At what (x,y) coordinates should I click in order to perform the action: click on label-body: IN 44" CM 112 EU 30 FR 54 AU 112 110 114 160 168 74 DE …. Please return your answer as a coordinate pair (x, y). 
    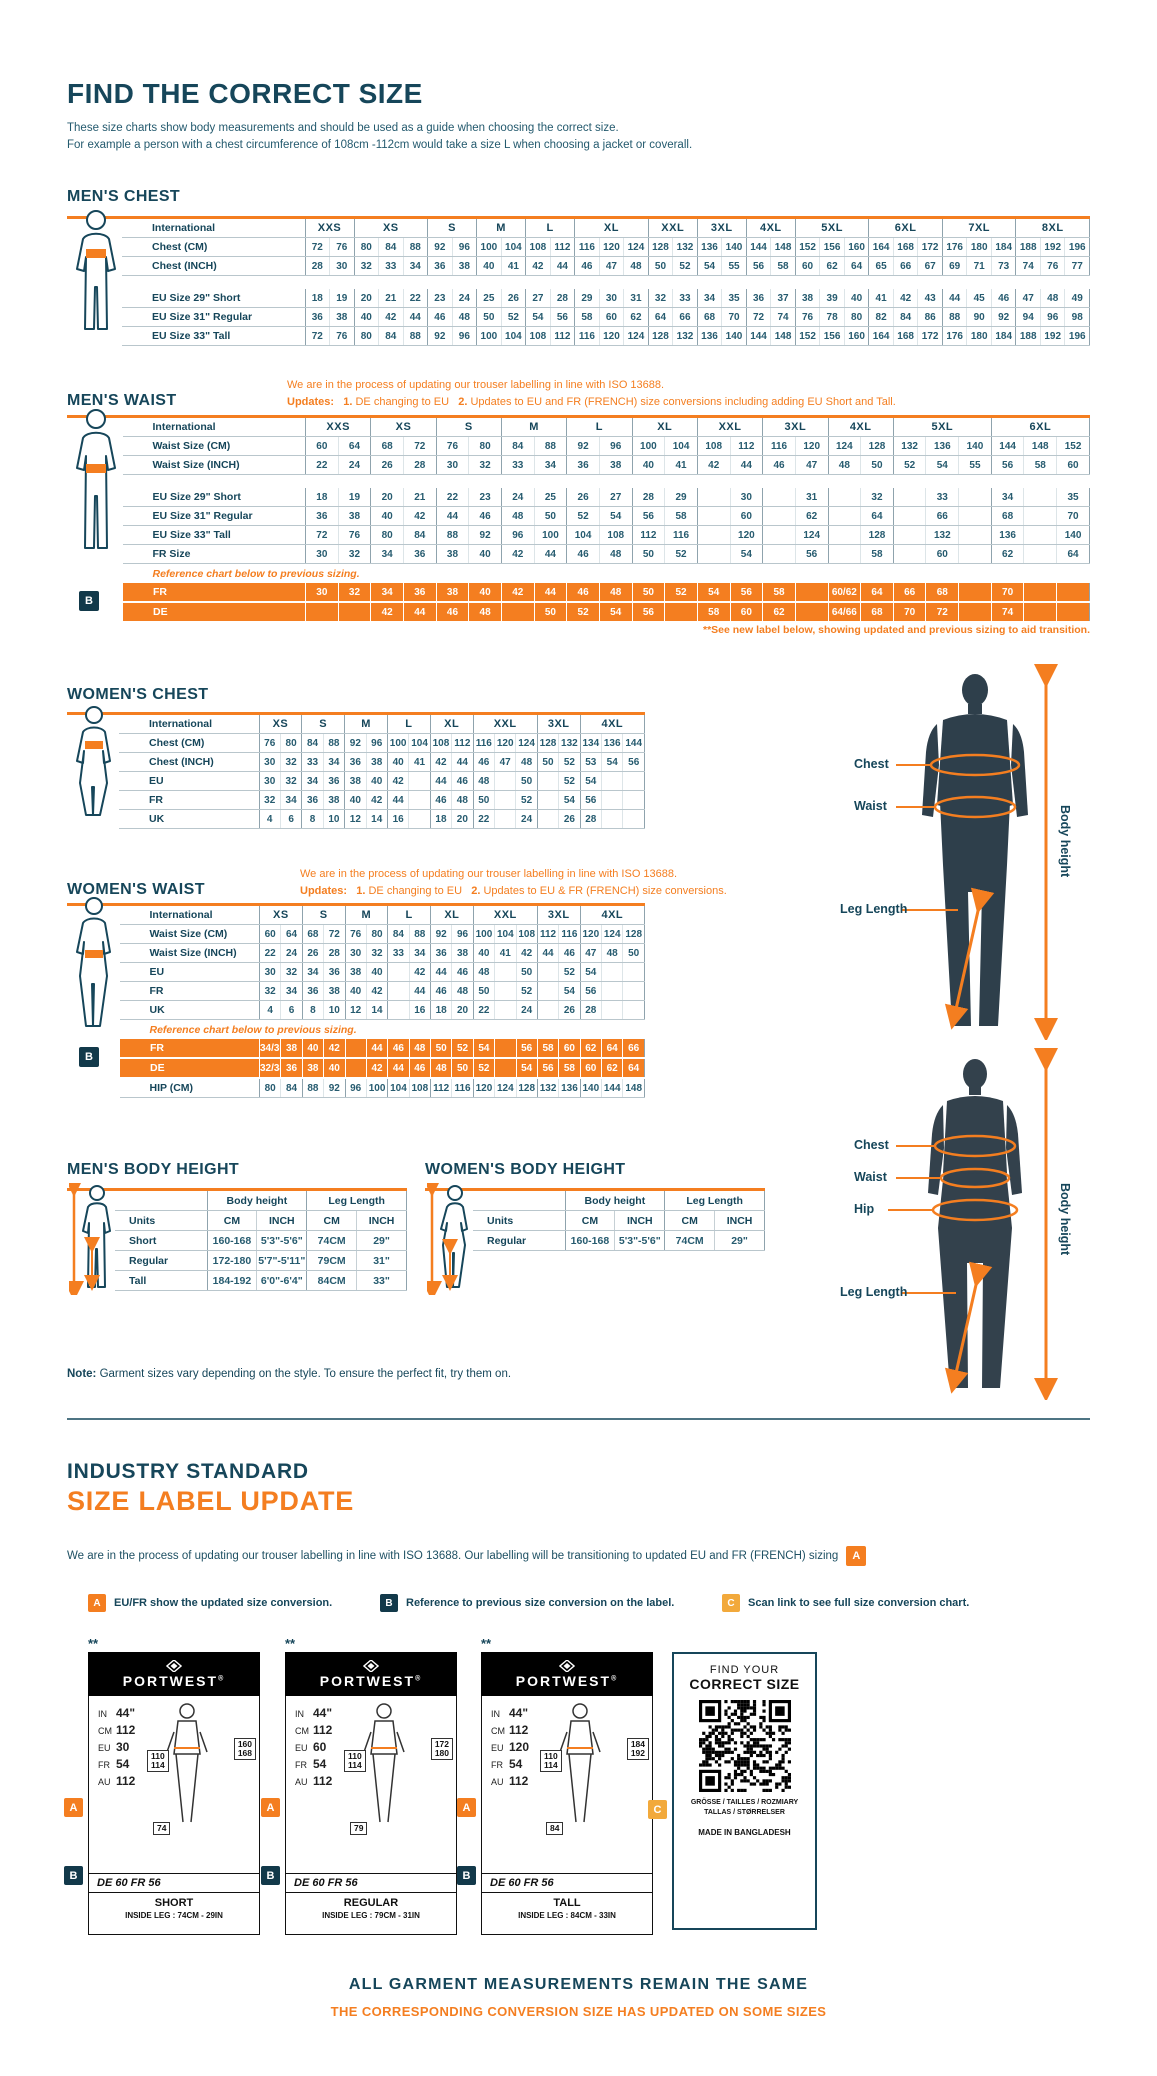
    Looking at the image, I should click on (174, 1794).